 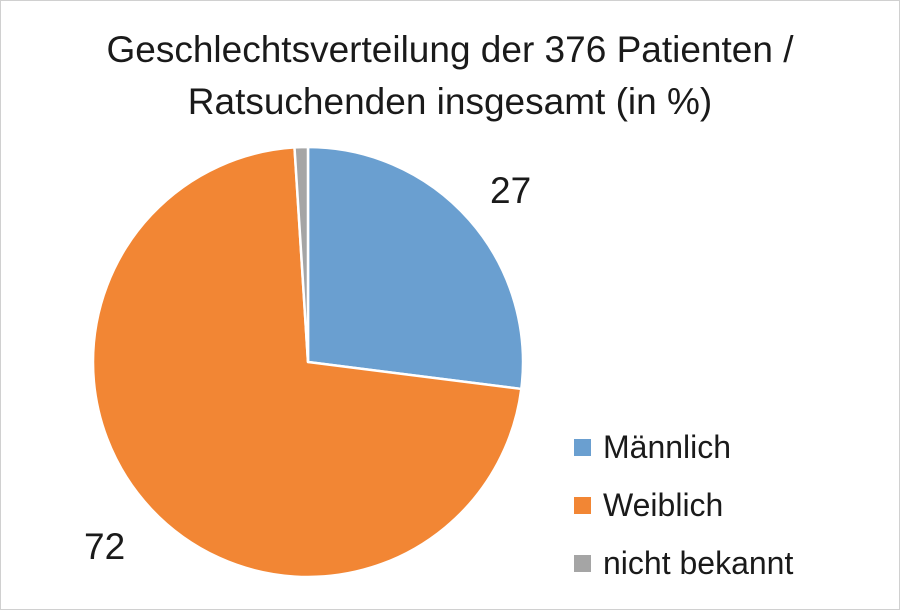 I want to click on legend: Männlich Weiblich nicht bekannt, so click(x=683, y=505).